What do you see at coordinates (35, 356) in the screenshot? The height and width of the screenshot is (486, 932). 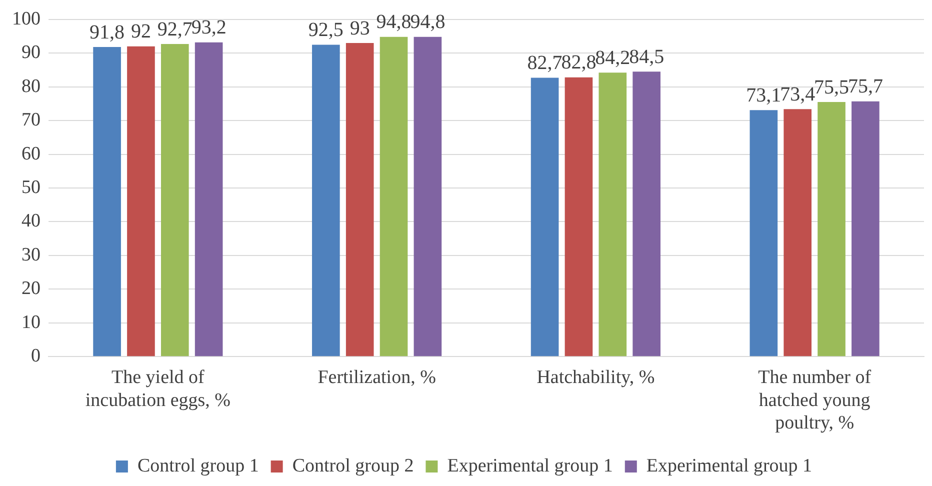 I see `y-tick-label: 0` at bounding box center [35, 356].